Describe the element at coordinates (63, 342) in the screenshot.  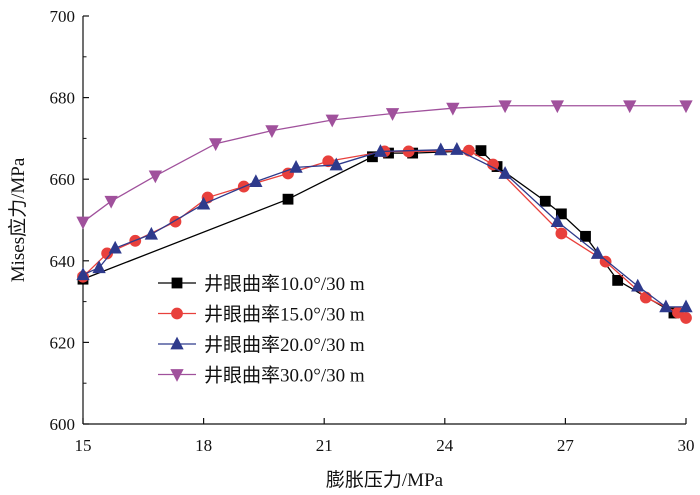
I see `y-tick-label: 620` at that location.